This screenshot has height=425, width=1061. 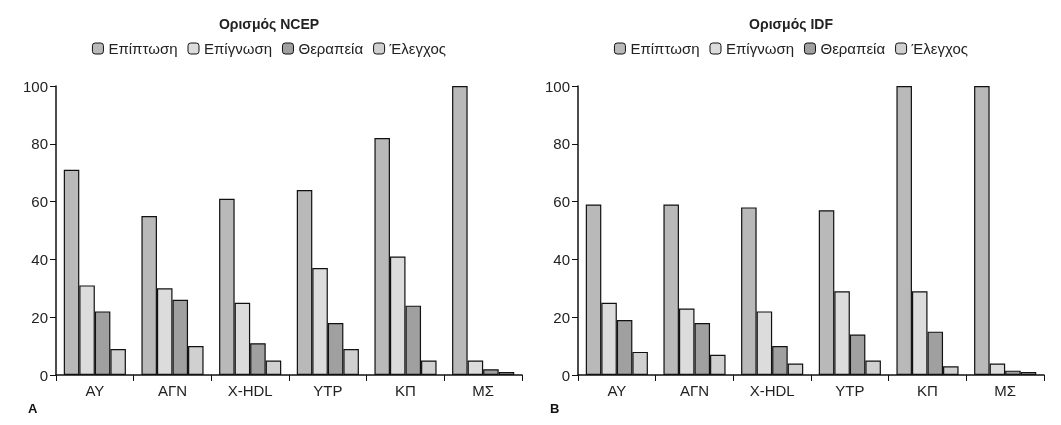 What do you see at coordinates (269, 24) in the screenshot?
I see `chart-title: Ορισμός NCEP` at bounding box center [269, 24].